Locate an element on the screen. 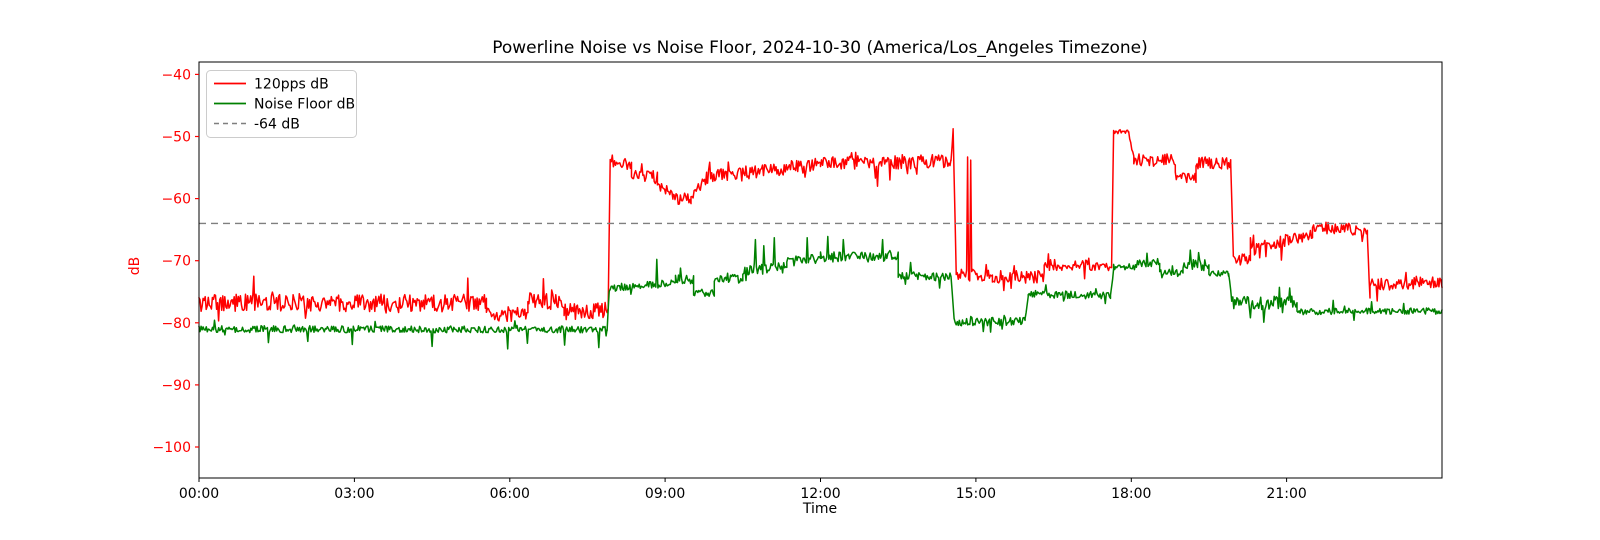 The width and height of the screenshot is (1600, 540). x-tick-label: 00:00 is located at coordinates (199, 494).